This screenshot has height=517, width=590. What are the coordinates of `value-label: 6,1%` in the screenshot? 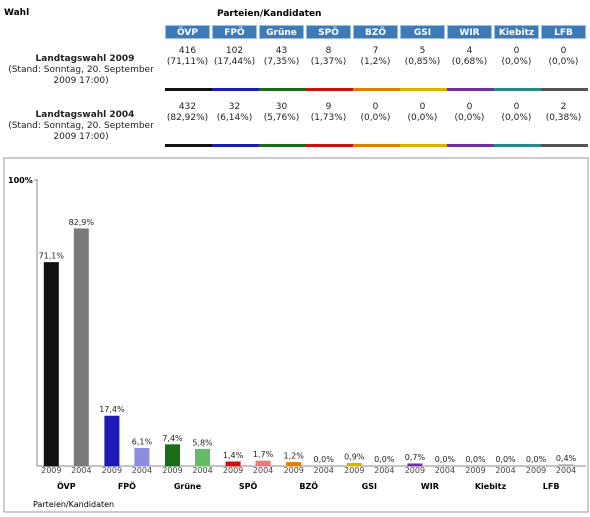 It's located at (142, 442).